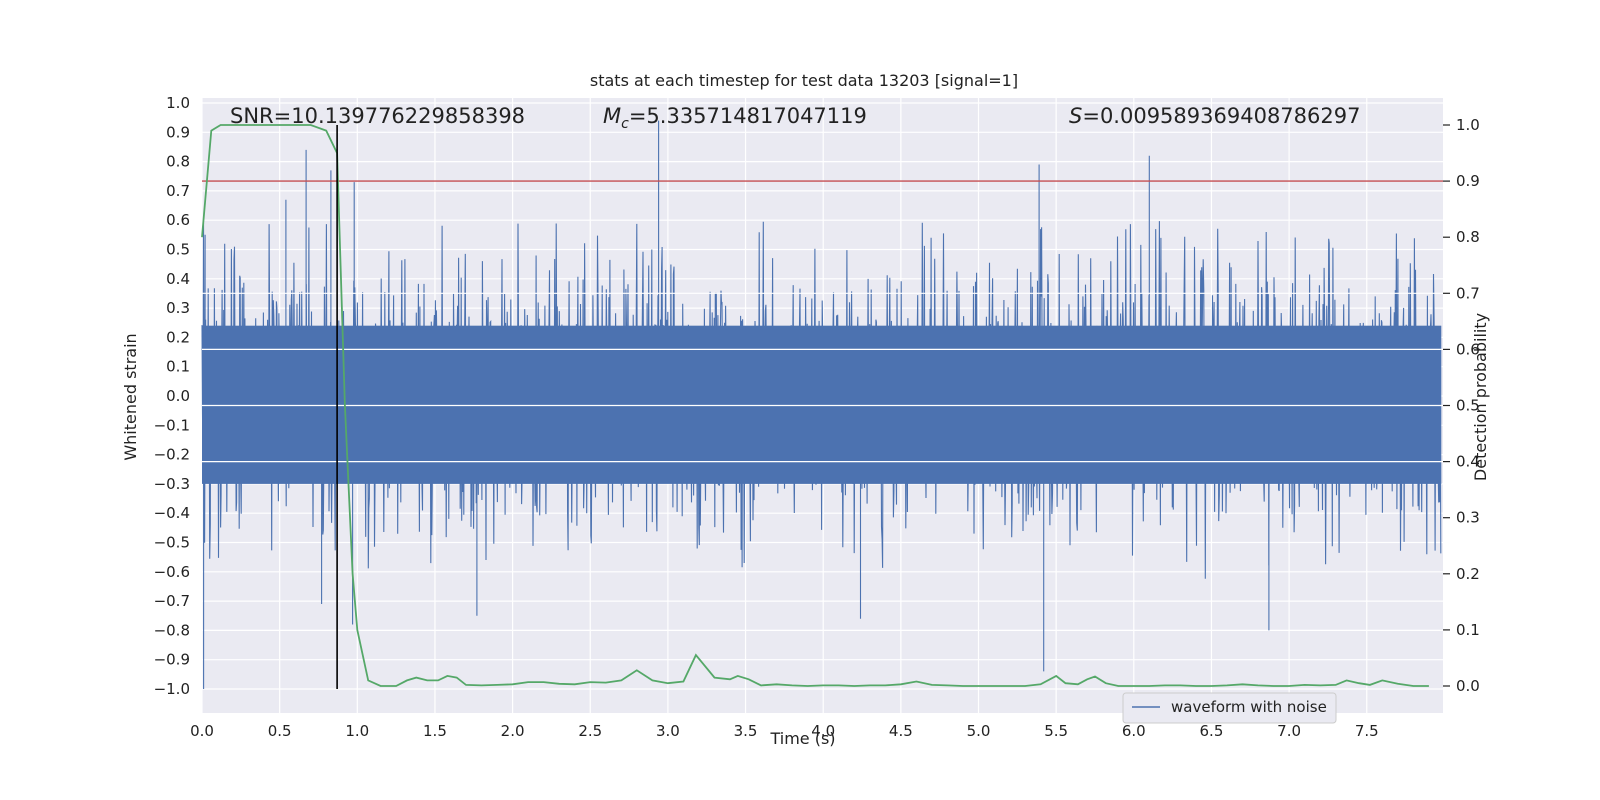 This screenshot has width=1600, height=800. Describe the element at coordinates (1468, 406) in the screenshot. I see `y2-tick-label: 0.5` at that location.